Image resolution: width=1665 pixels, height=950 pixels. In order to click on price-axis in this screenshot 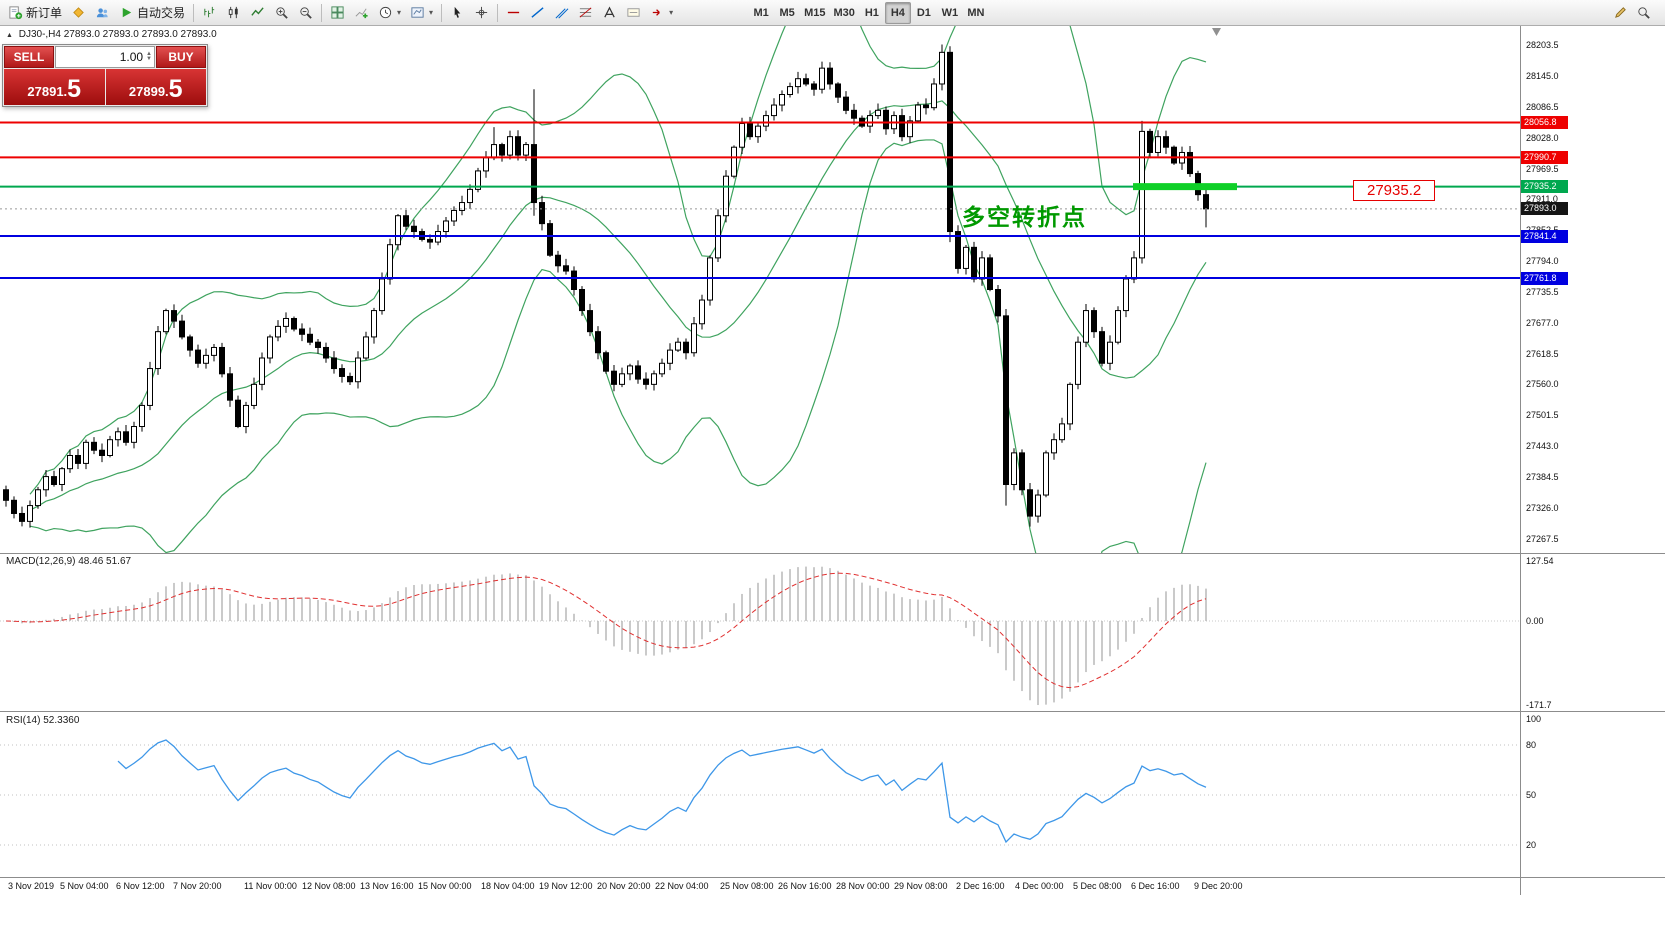, I will do `click(1592, 460)`.